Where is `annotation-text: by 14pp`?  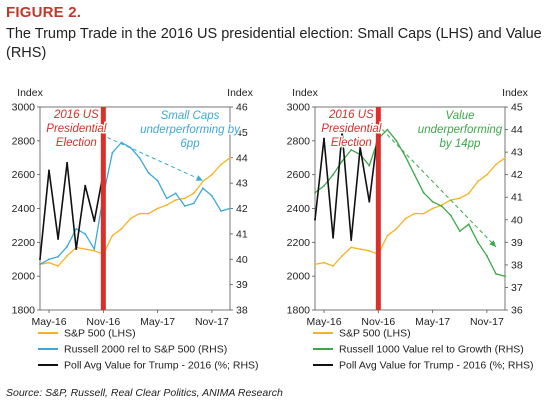
annotation-text: by 14pp is located at coordinates (461, 144).